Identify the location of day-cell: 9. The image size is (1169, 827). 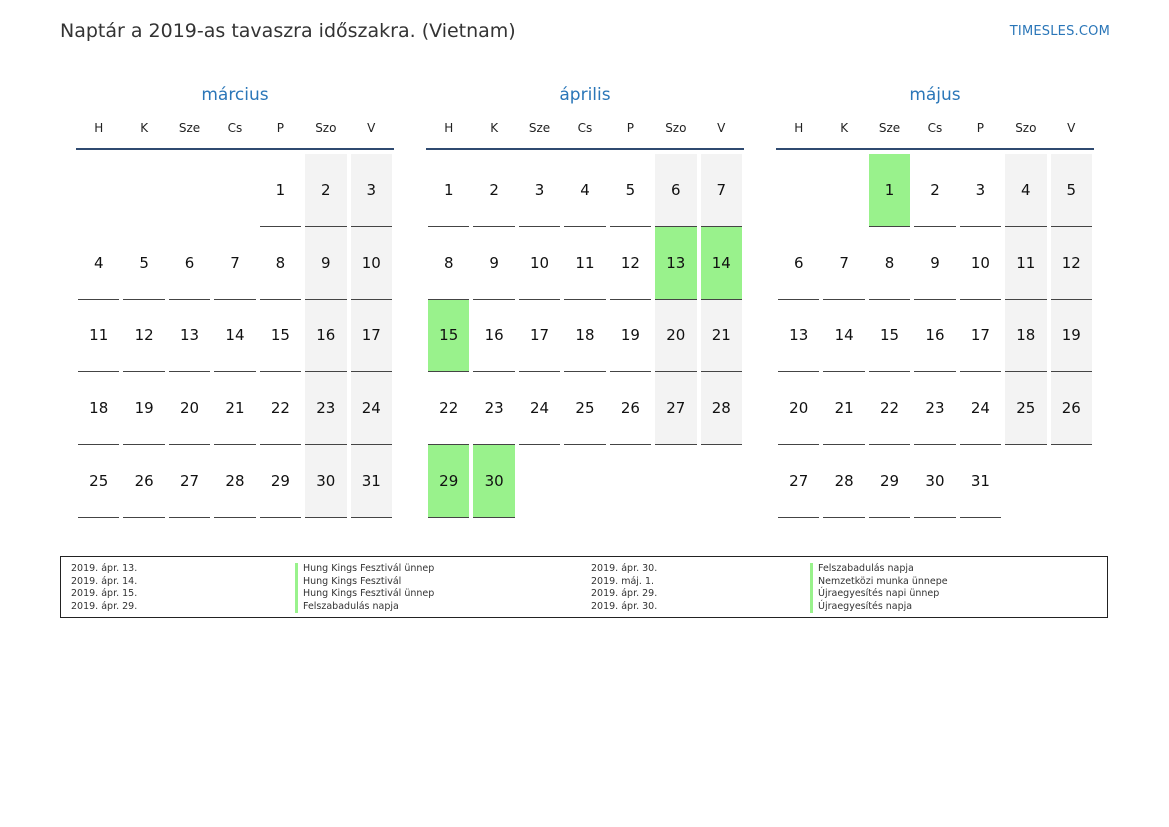
(935, 263).